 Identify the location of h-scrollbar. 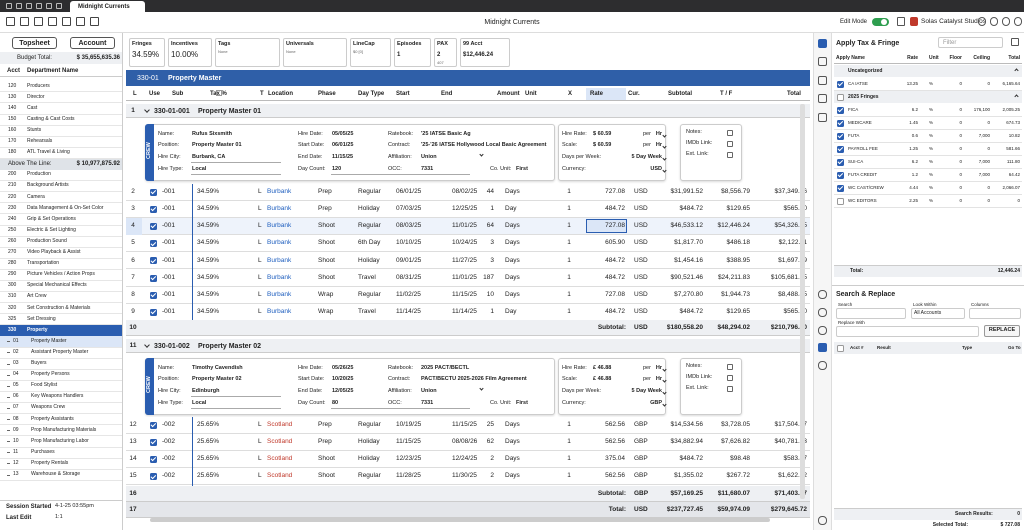
(460, 520).